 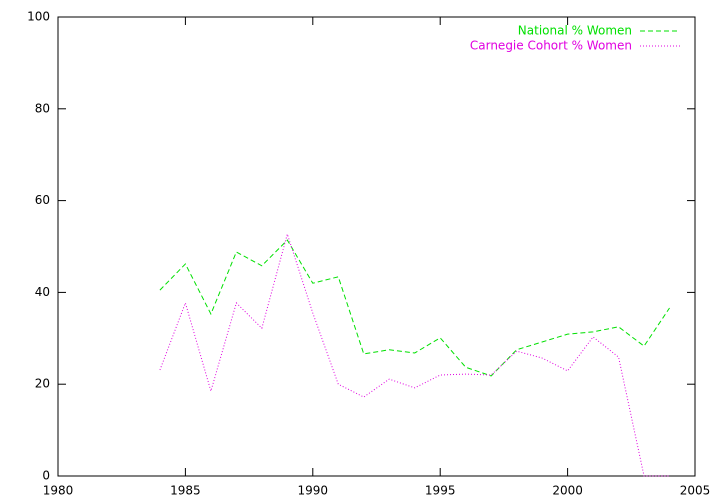 I want to click on y-tick-label: 0, so click(x=46, y=476).